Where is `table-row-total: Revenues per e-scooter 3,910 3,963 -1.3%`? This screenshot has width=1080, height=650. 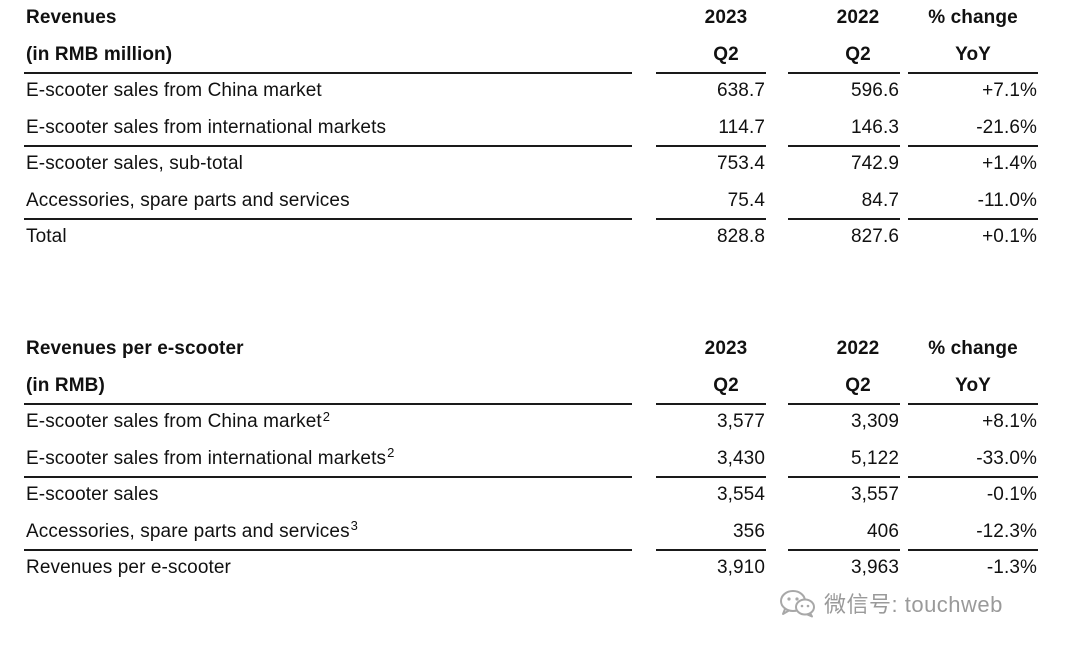 table-row-total: Revenues per e-scooter 3,910 3,963 -1.3% is located at coordinates (531, 568).